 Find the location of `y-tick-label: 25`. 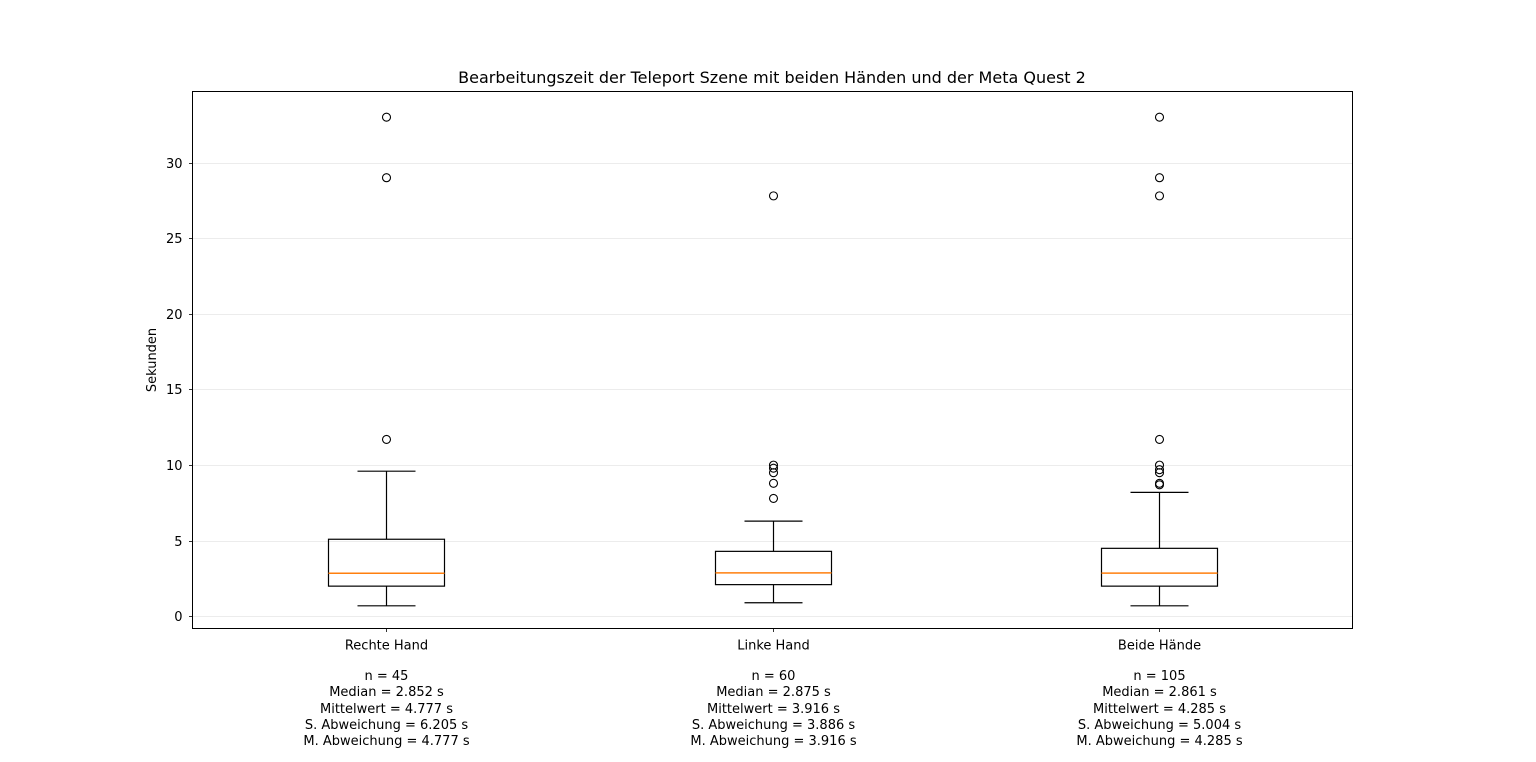

y-tick-label: 25 is located at coordinates (174, 239).